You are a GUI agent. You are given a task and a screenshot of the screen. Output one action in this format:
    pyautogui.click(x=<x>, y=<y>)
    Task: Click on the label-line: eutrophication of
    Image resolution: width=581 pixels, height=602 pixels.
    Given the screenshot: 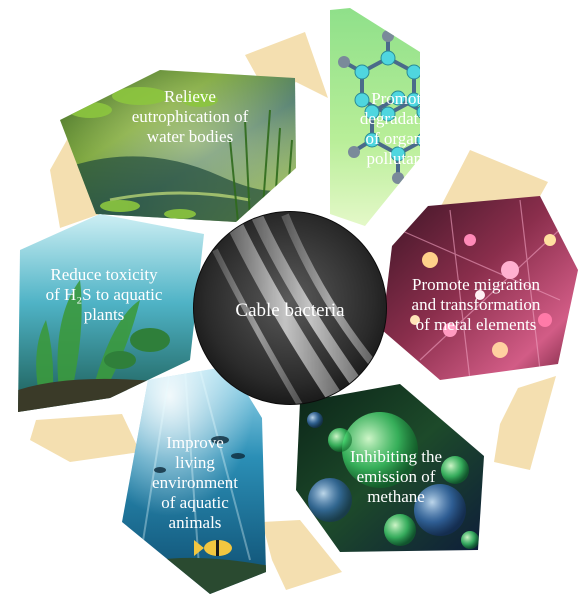 What is the action you would take?
    pyautogui.click(x=190, y=116)
    